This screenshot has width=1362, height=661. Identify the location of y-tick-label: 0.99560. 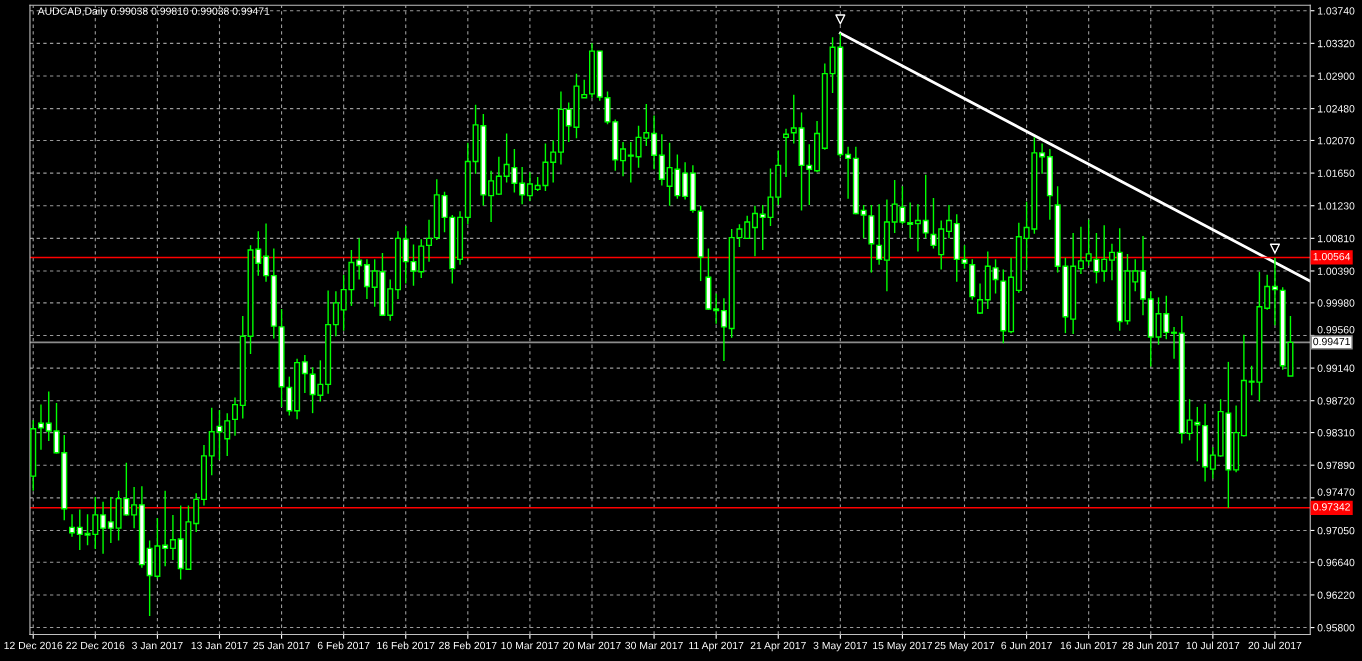
(1336, 330).